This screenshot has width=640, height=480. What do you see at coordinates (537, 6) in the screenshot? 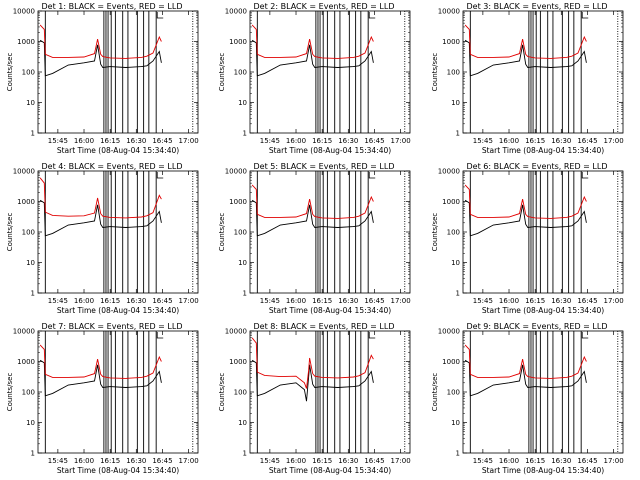
I see `panel-title: Det 3: BLACK = Events, RED = LLD` at bounding box center [537, 6].